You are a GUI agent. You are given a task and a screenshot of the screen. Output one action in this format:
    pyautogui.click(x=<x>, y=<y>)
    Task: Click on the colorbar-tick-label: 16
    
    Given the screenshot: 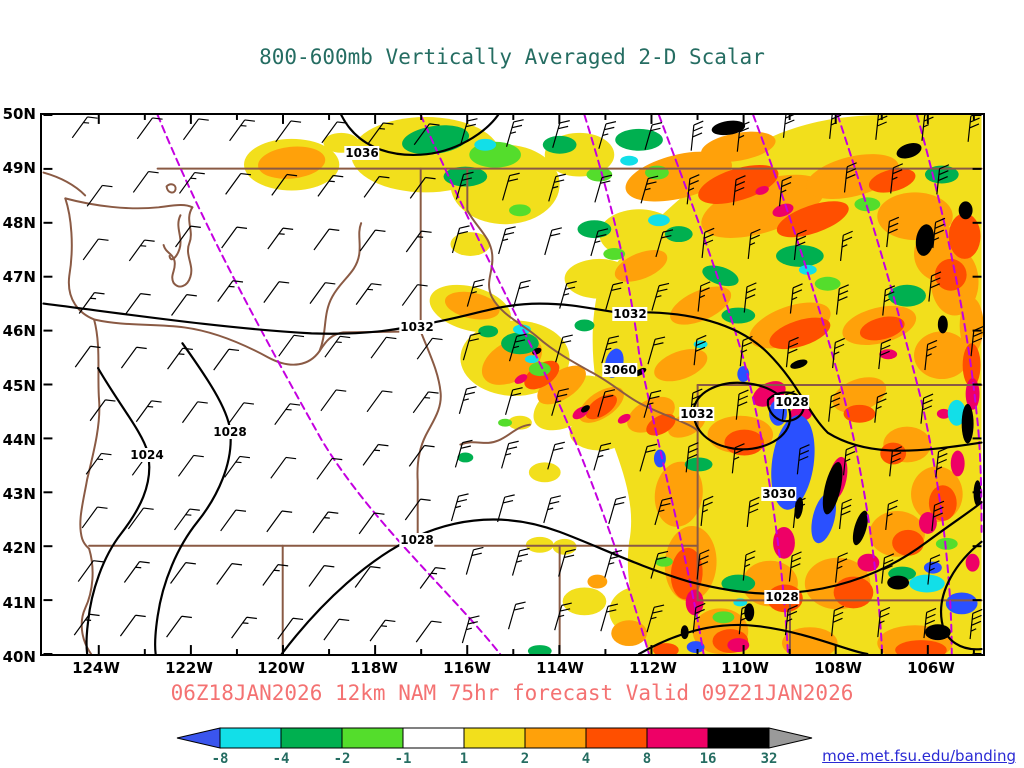 What is the action you would take?
    pyautogui.click(x=708, y=759)
    